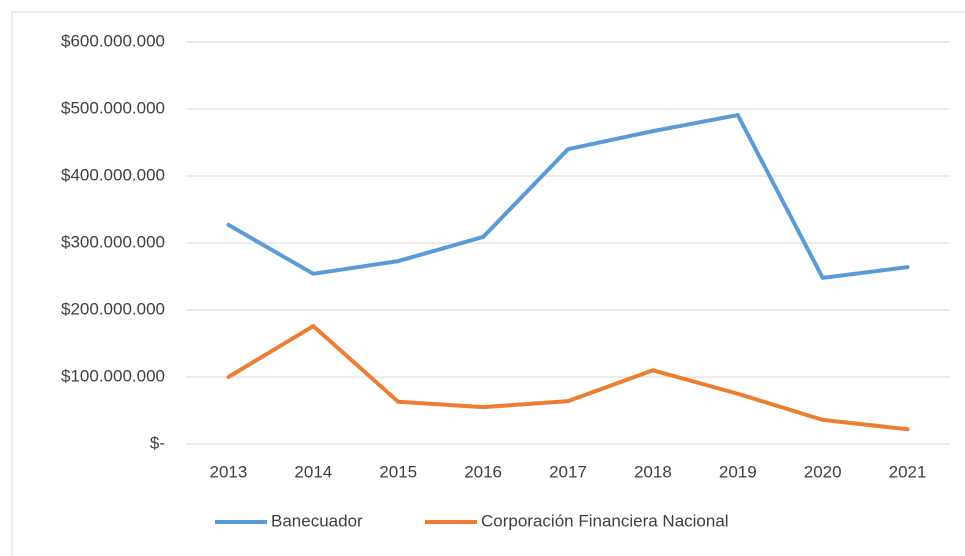  I want to click on x-tick-label: 2018, so click(653, 471).